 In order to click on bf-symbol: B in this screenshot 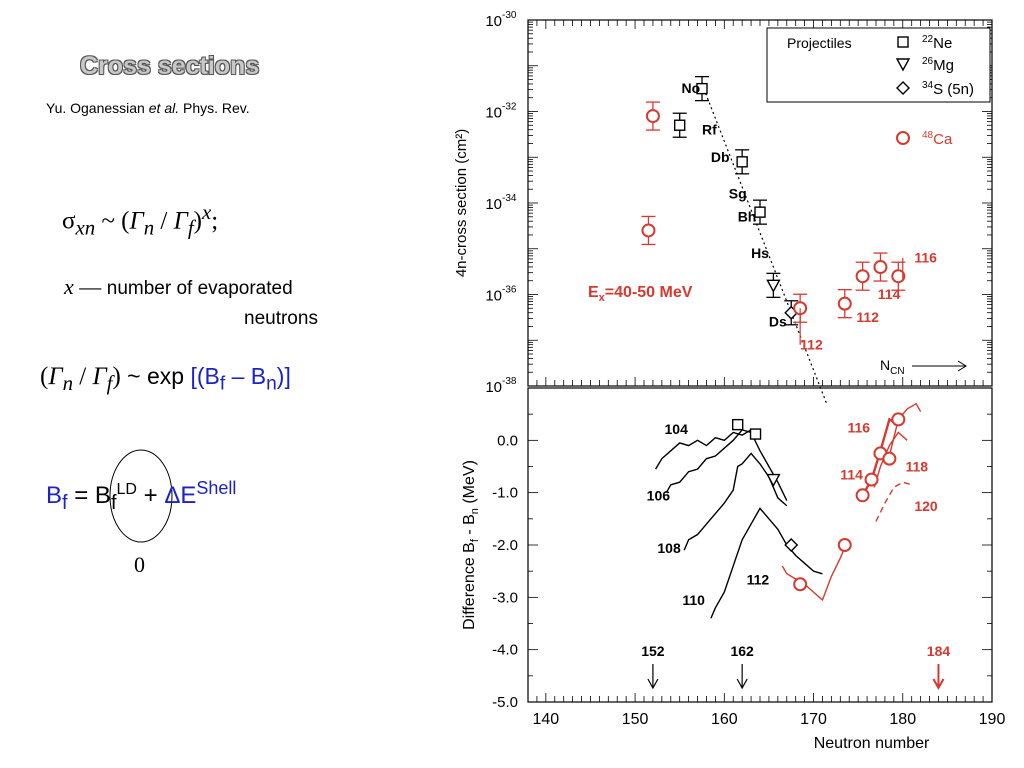, I will do `click(54, 495)`.